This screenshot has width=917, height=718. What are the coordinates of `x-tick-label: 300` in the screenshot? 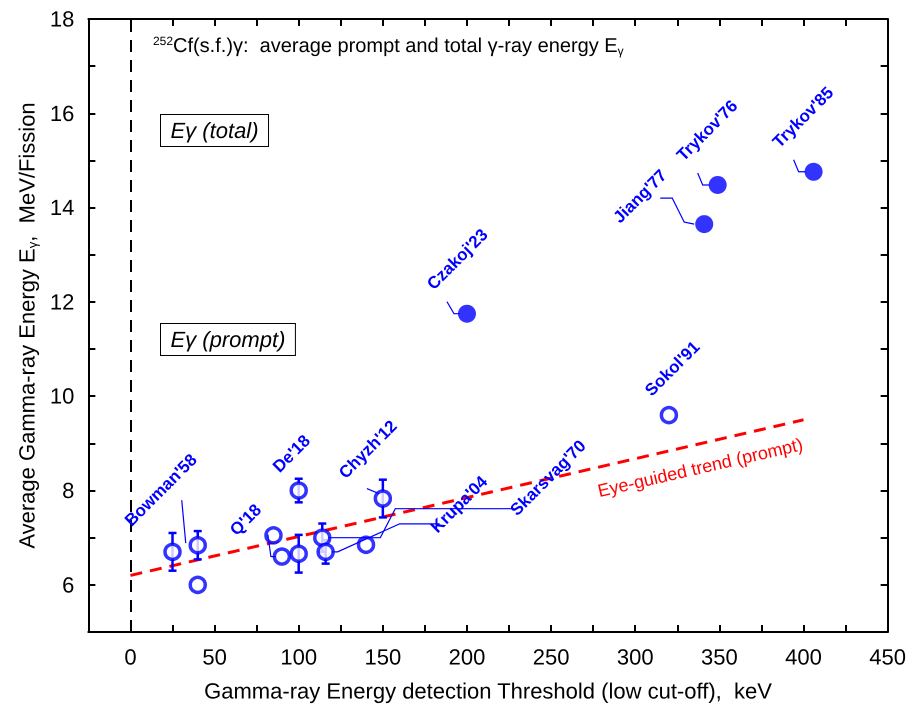 It's located at (635, 657).